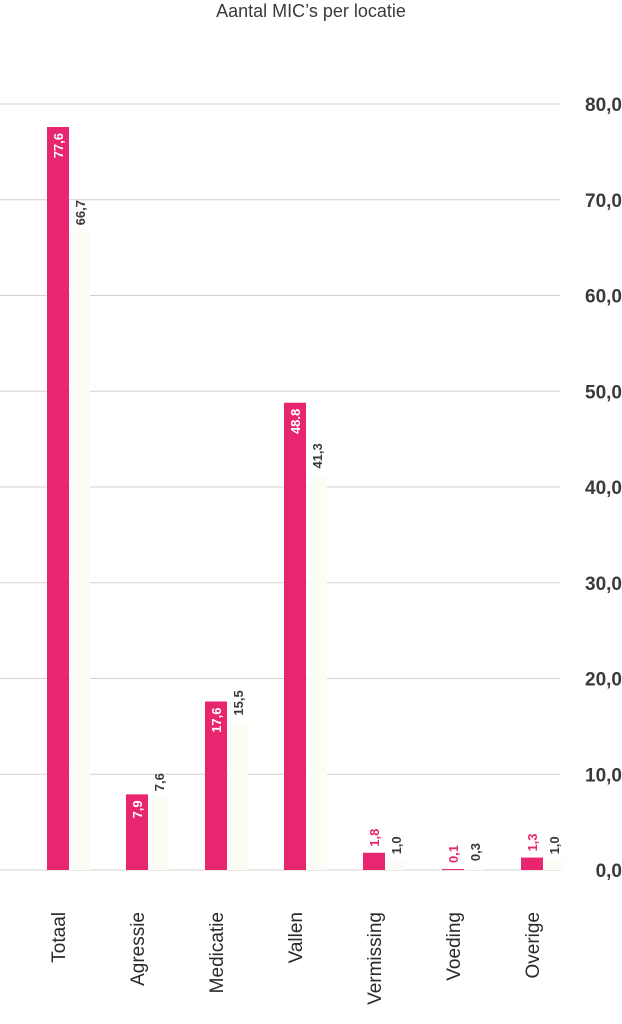 The width and height of the screenshot is (622, 1024). Describe the element at coordinates (533, 945) in the screenshot. I see `category-label: Overige` at that location.